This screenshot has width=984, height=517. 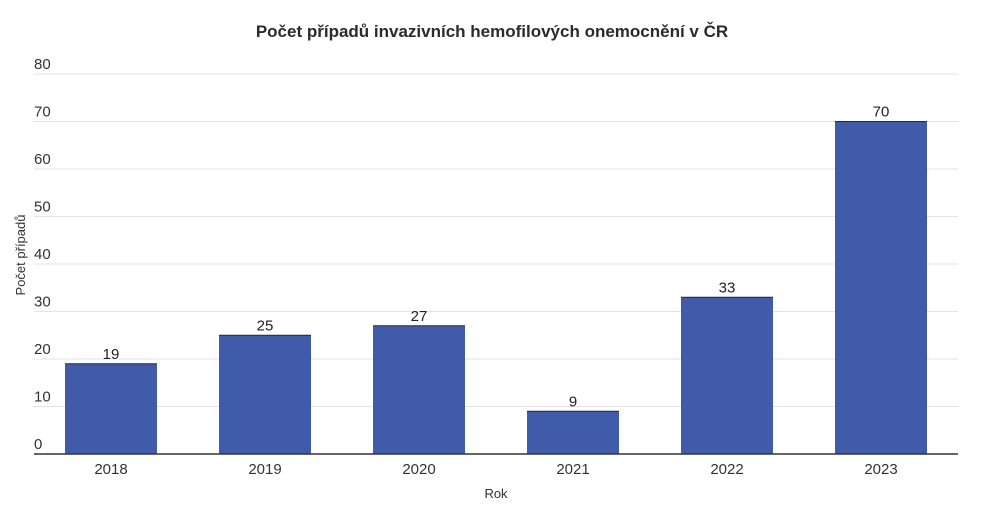 I want to click on y-tick-label-10: 10, so click(x=42, y=397).